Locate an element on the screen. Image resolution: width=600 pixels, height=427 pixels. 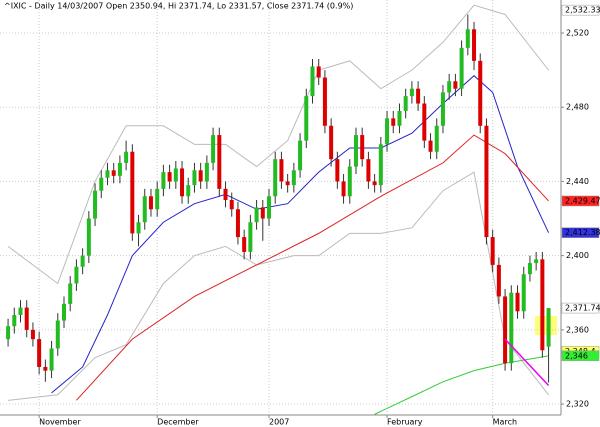
highlight-box is located at coordinates (546, 325).